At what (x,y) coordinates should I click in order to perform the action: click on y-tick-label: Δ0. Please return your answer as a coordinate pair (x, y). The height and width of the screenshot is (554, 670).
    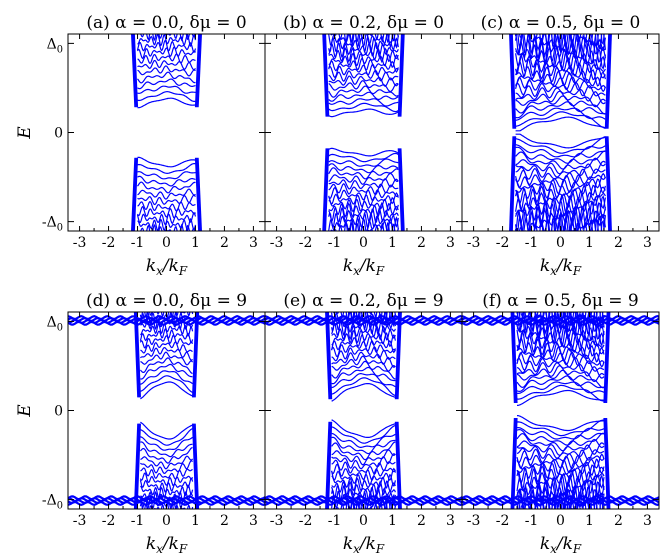
    Looking at the image, I should click on (55, 45).